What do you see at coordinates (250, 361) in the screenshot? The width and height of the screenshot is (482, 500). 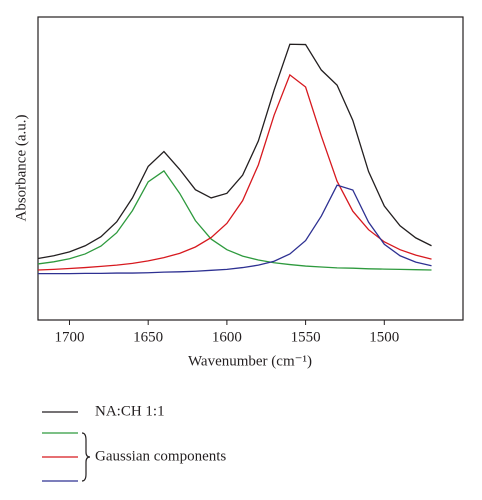 I see `x-axis-label: Wavenumber (cm⁻¹)` at bounding box center [250, 361].